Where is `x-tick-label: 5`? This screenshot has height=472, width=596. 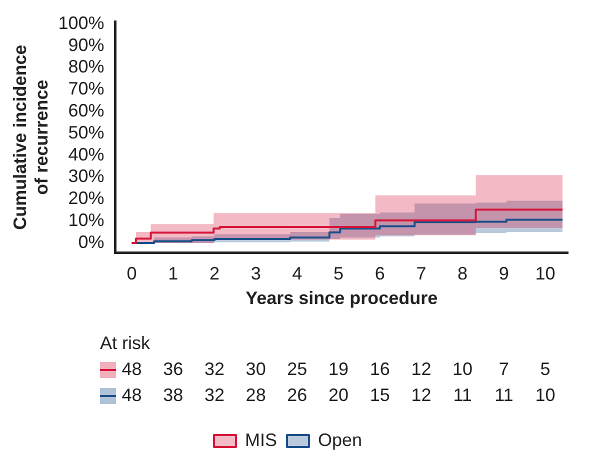 x-tick-label: 5 is located at coordinates (339, 274).